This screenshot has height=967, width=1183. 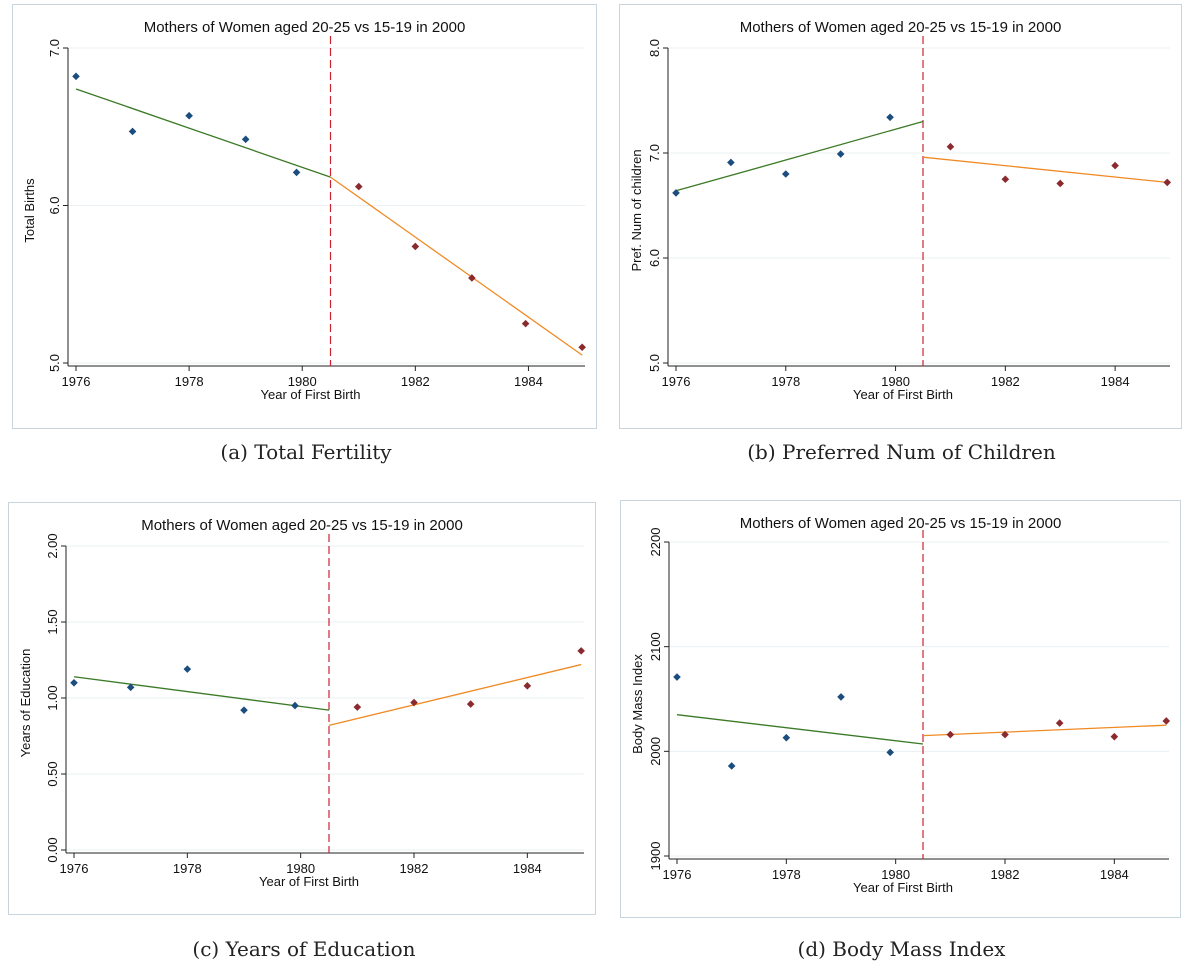 What do you see at coordinates (306, 452) in the screenshot?
I see `caption-total-fertility: (a) Total Fertility` at bounding box center [306, 452].